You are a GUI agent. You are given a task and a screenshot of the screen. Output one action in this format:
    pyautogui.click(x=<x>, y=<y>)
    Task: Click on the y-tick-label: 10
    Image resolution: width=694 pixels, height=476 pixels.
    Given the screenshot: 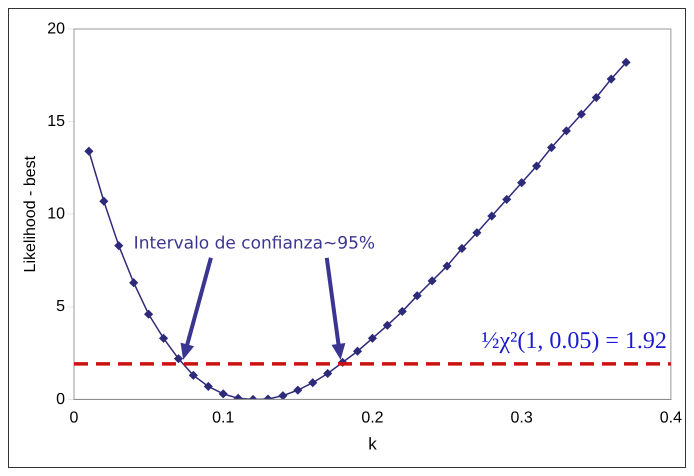 What is the action you would take?
    pyautogui.click(x=56, y=214)
    